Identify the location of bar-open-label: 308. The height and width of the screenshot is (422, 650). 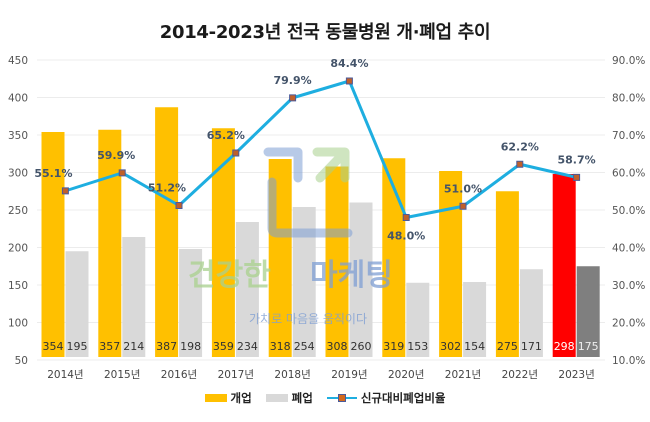
(337, 346).